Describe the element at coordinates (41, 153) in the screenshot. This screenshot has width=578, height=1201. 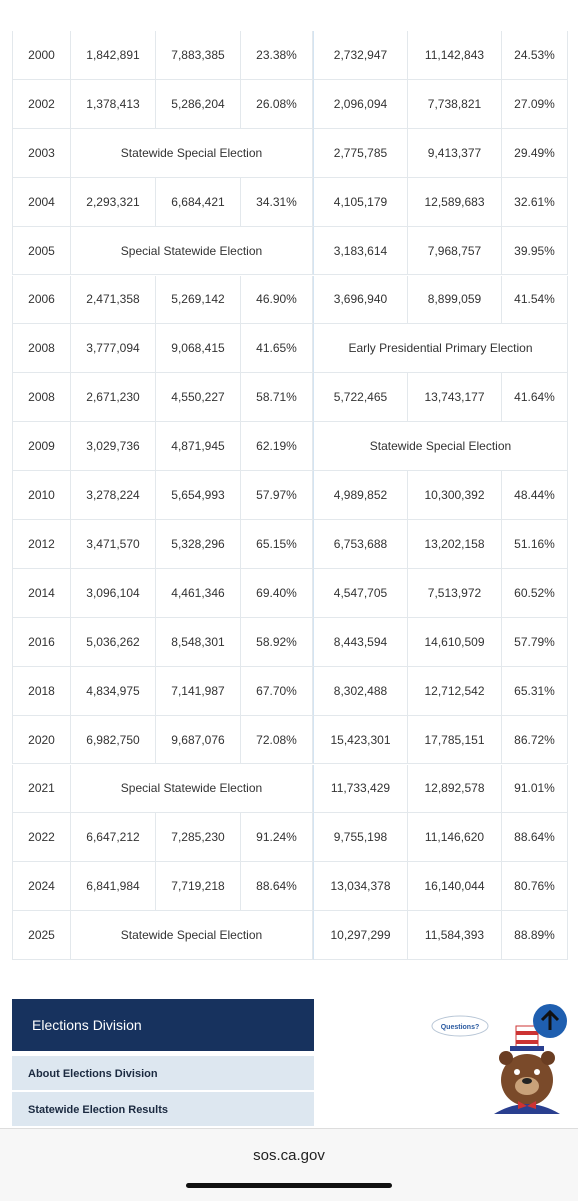
I see `table-cell: 2003` at that location.